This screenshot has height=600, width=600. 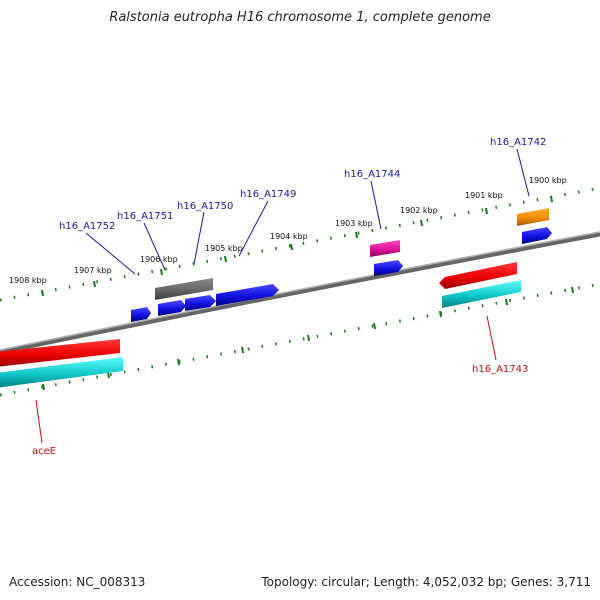 I want to click on gene-label-h16-a1749: h16_A1749, so click(x=268, y=194).